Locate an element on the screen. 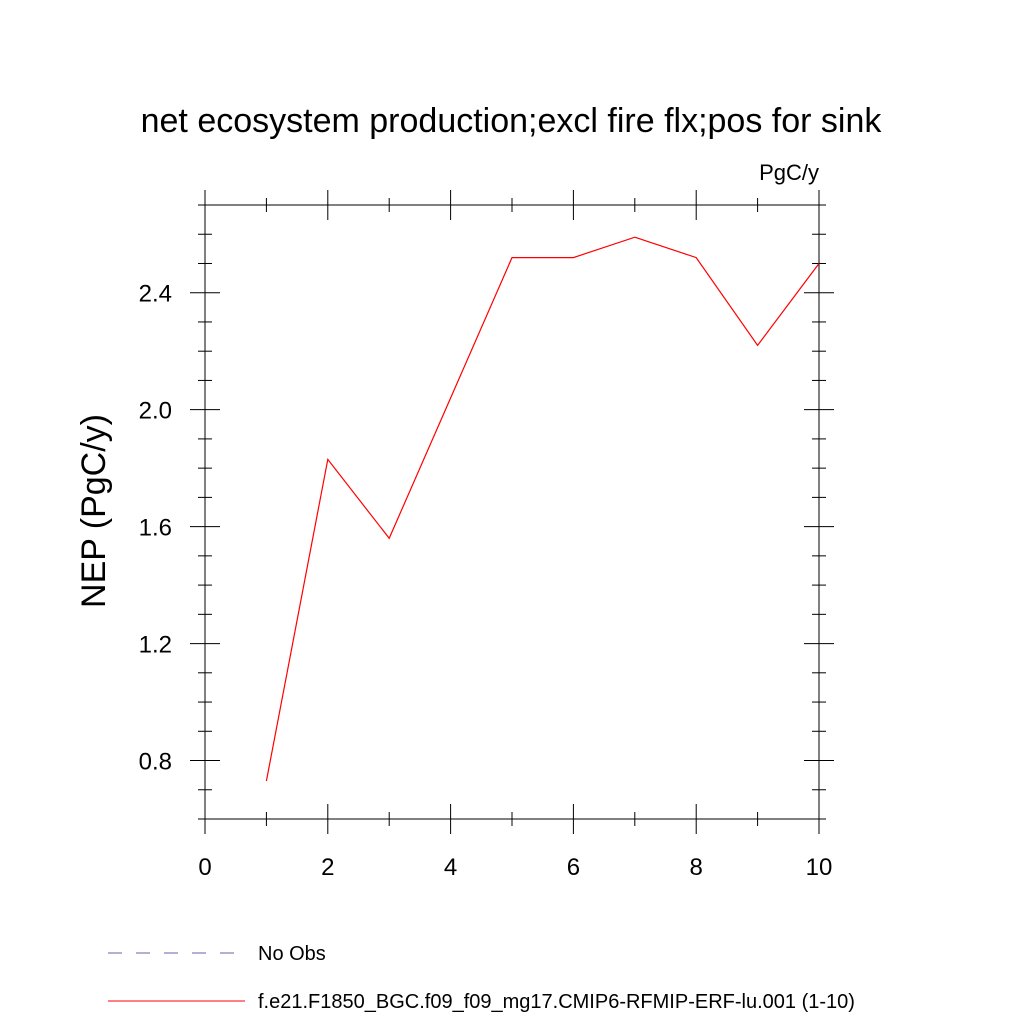 The width and height of the screenshot is (1024, 1024). y-axis-tick-labels: 0.8 1.2 1.6 2.0 2.4 is located at coordinates (155, 528).